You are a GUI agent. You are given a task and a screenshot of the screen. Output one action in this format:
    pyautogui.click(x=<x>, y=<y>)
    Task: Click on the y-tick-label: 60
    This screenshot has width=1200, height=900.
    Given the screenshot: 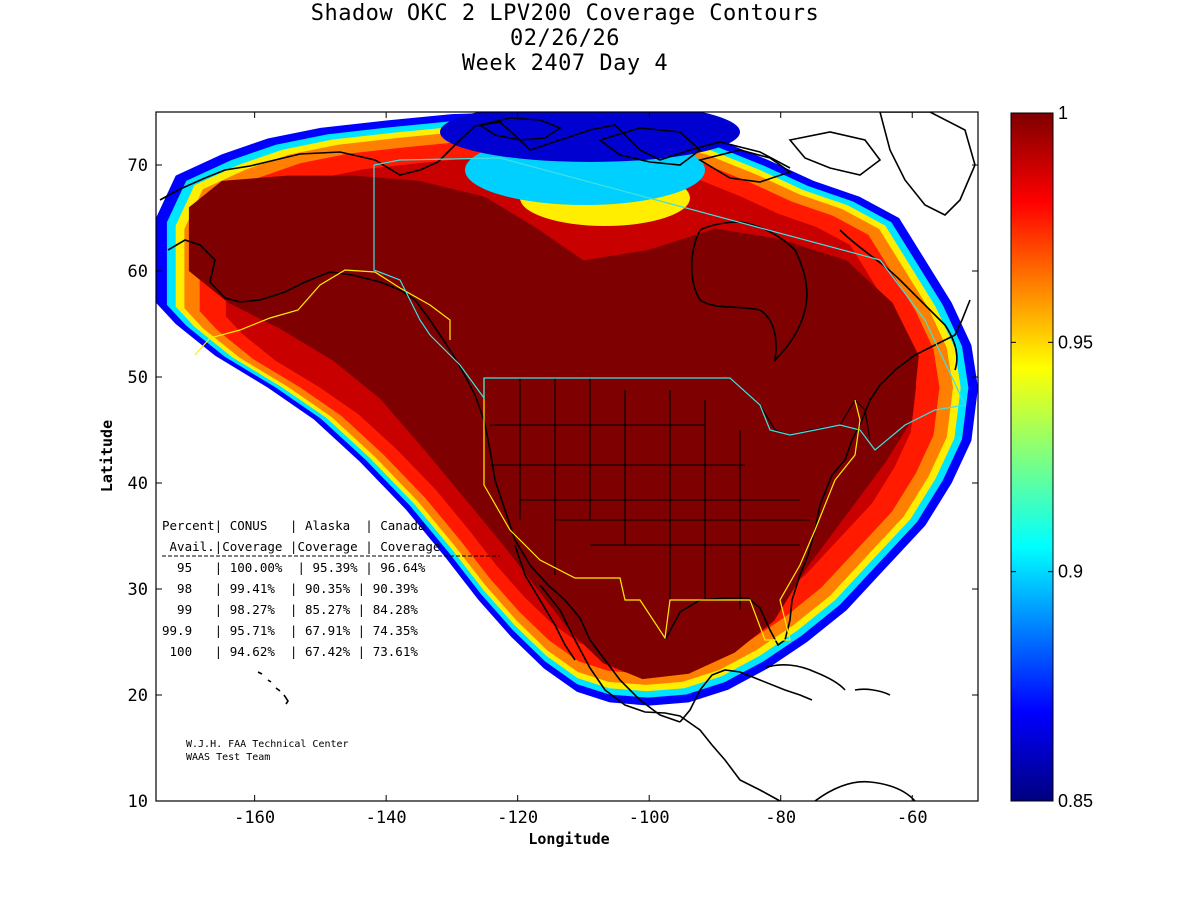 What is the action you would take?
    pyautogui.click(x=138, y=272)
    